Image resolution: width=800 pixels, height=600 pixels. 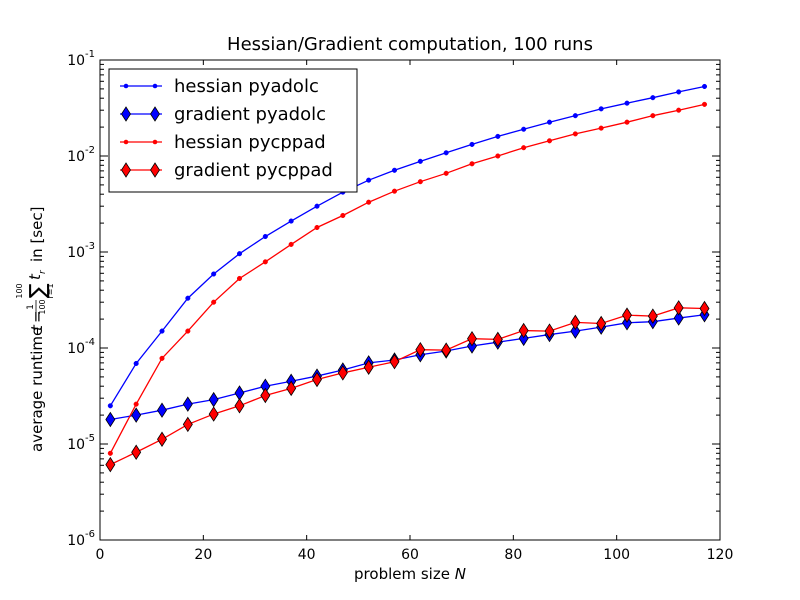 What do you see at coordinates (616, 555) in the screenshot?
I see `x-tick-label: 100` at bounding box center [616, 555].